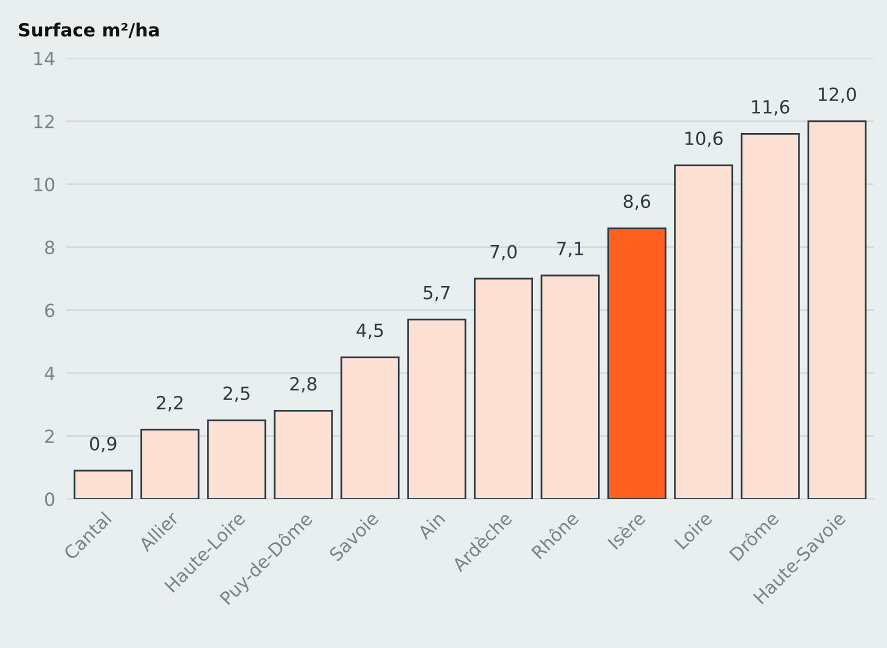 The height and width of the screenshot is (648, 887). What do you see at coordinates (704, 140) in the screenshot?
I see `data-label: 10,6` at bounding box center [704, 140].